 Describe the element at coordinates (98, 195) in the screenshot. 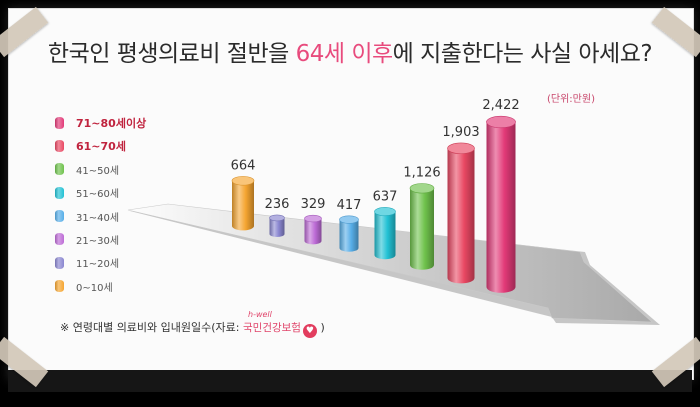

I see `legend-label: 51~60세` at that location.